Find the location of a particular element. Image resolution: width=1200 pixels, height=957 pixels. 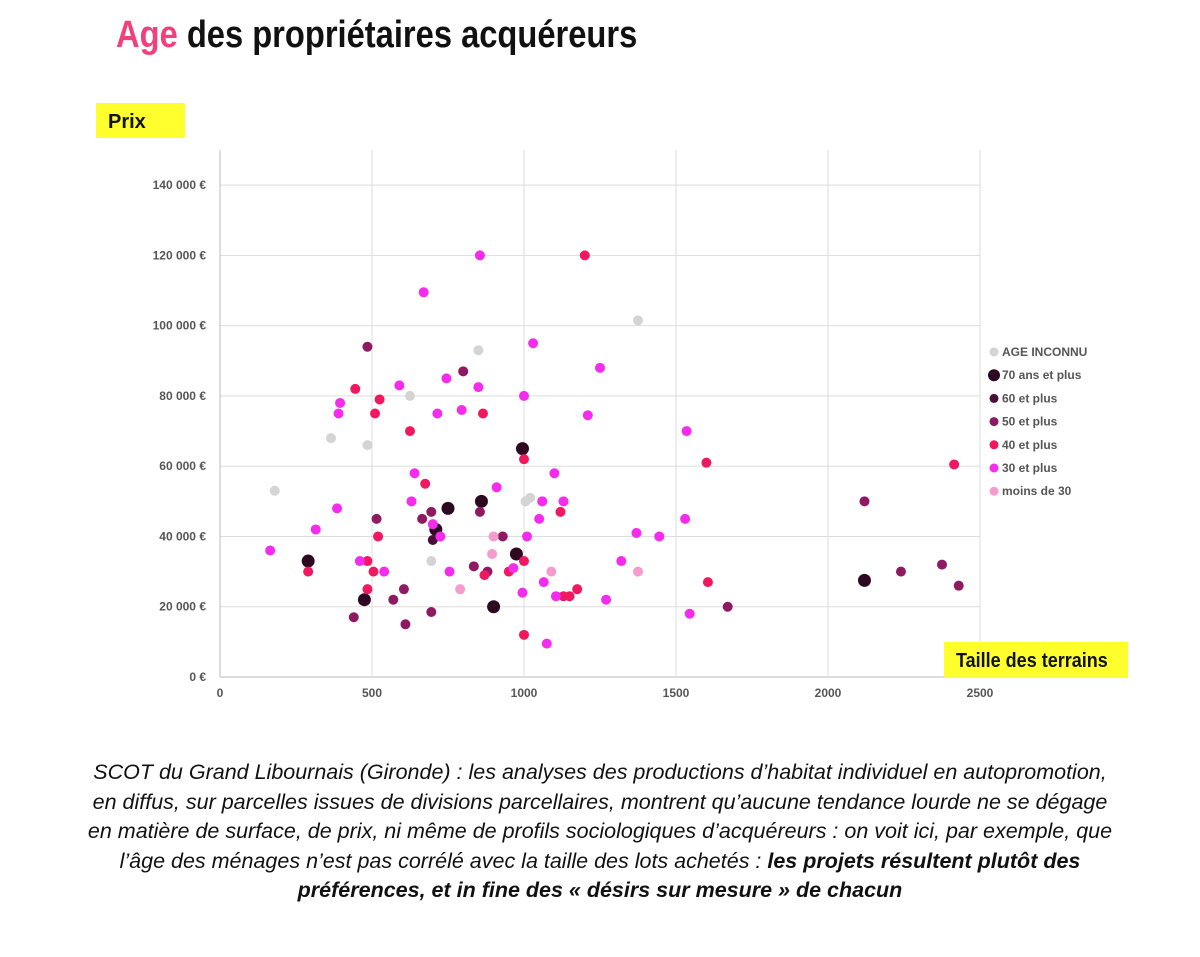

y-axis-label: Prix is located at coordinates (127, 122).